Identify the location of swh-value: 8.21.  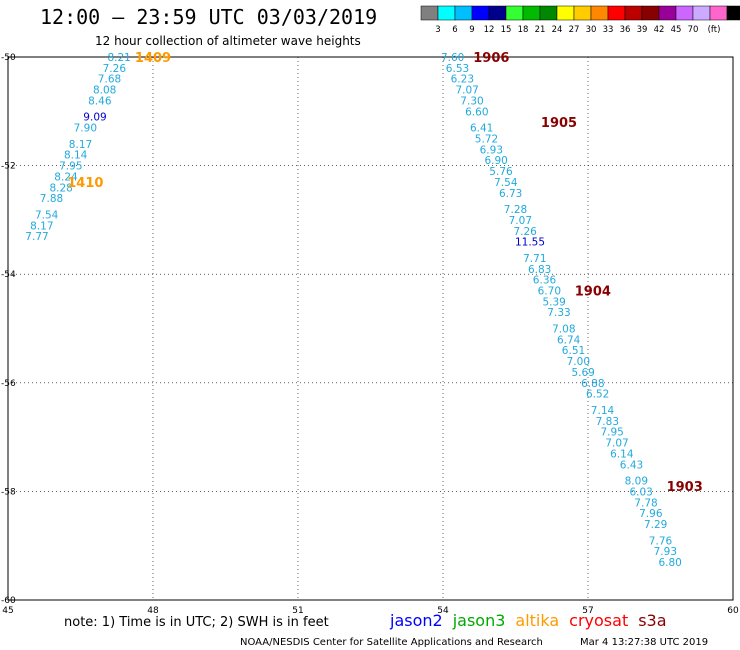
(118, 58).